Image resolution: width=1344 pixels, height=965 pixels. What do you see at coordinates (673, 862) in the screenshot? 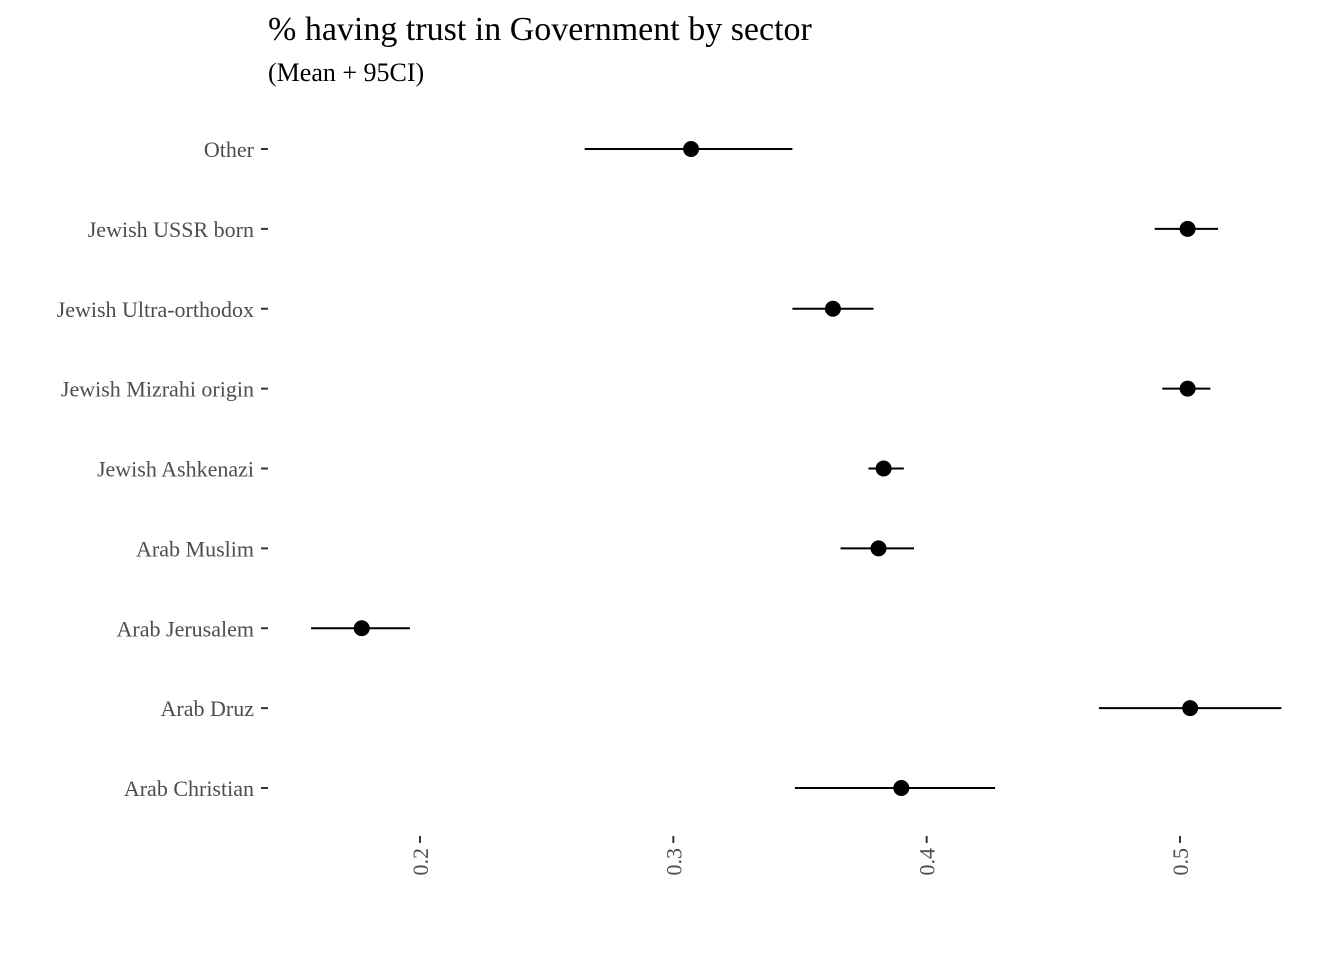
I see `x-tick-label: 0.3` at bounding box center [673, 862].